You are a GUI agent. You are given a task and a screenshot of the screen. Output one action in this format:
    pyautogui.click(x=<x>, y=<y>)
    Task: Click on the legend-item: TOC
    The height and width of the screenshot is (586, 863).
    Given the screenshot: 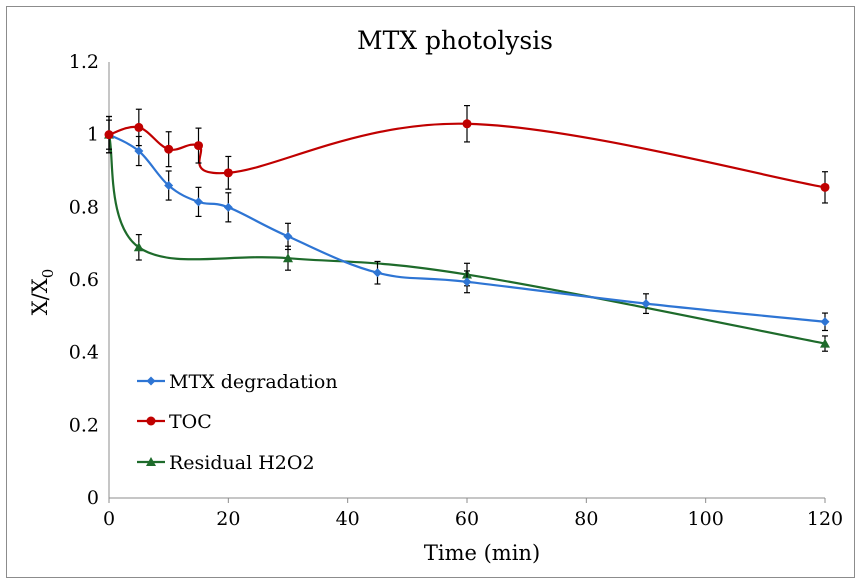 What is the action you would take?
    pyautogui.click(x=174, y=422)
    